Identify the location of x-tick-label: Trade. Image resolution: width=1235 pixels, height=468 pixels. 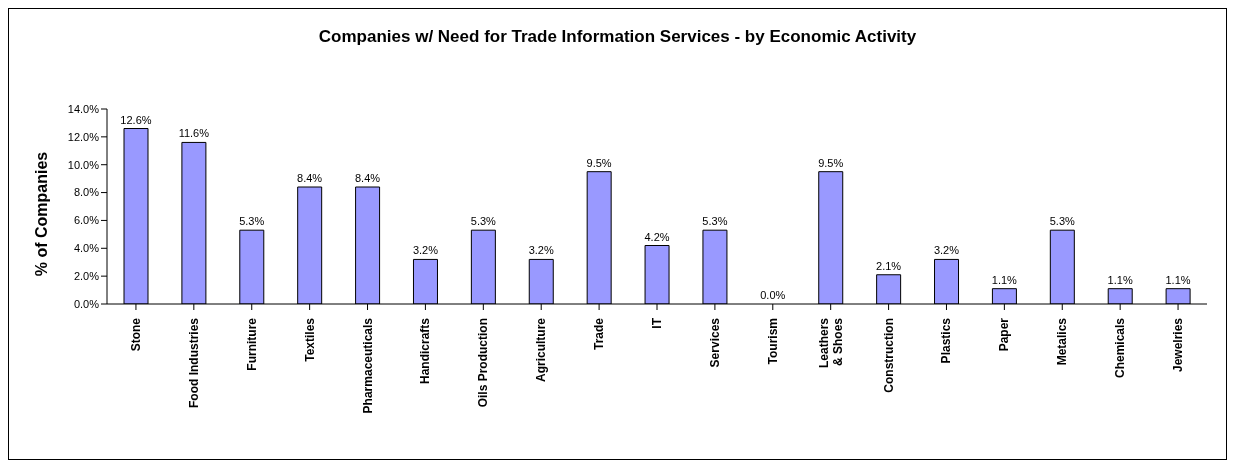
(599, 334).